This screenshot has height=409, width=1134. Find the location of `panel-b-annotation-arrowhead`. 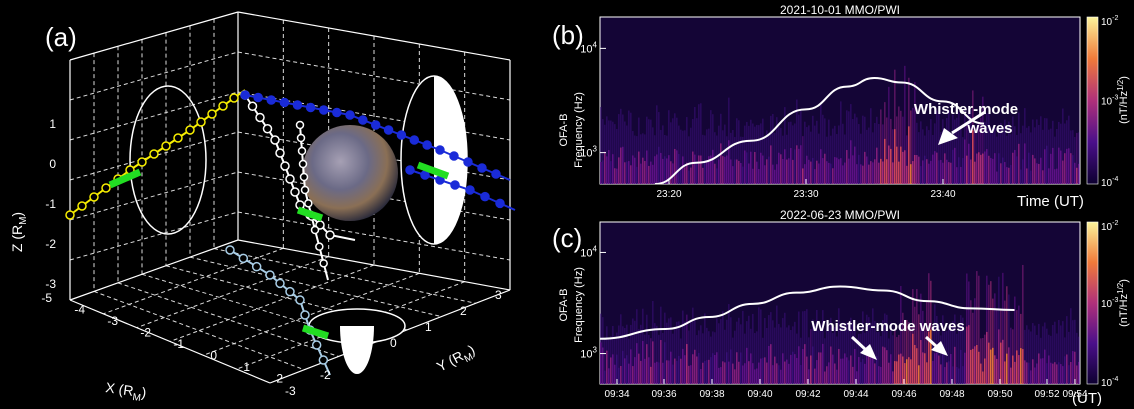

panel-b-annotation-arrowhead is located at coordinates (948, 136).